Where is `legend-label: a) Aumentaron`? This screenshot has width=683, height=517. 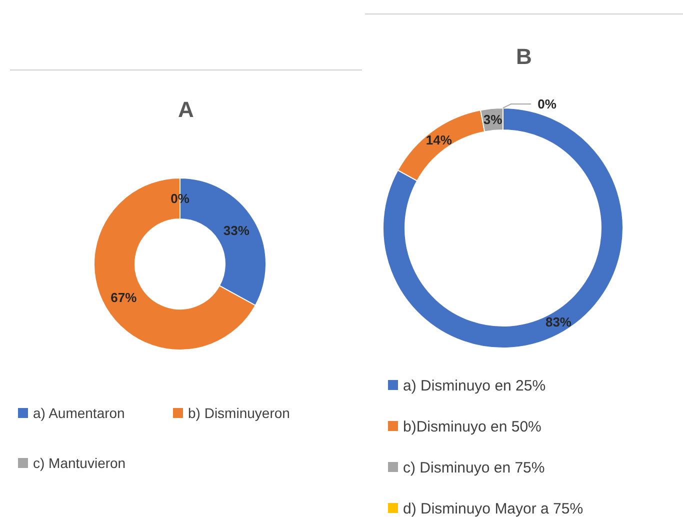
legend-label: a) Aumentaron is located at coordinates (79, 412).